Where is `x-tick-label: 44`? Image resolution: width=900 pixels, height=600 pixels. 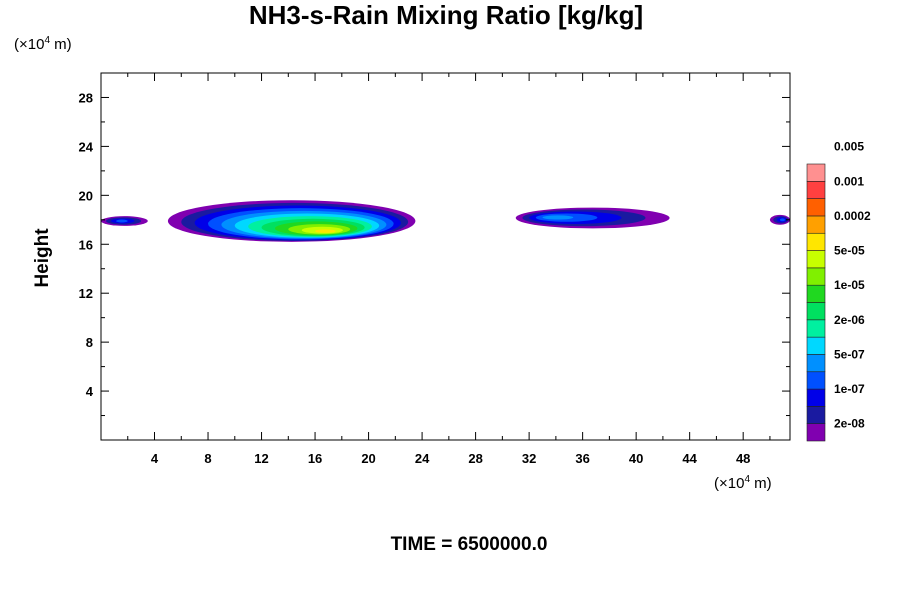
x-tick-label: 44 is located at coordinates (689, 458).